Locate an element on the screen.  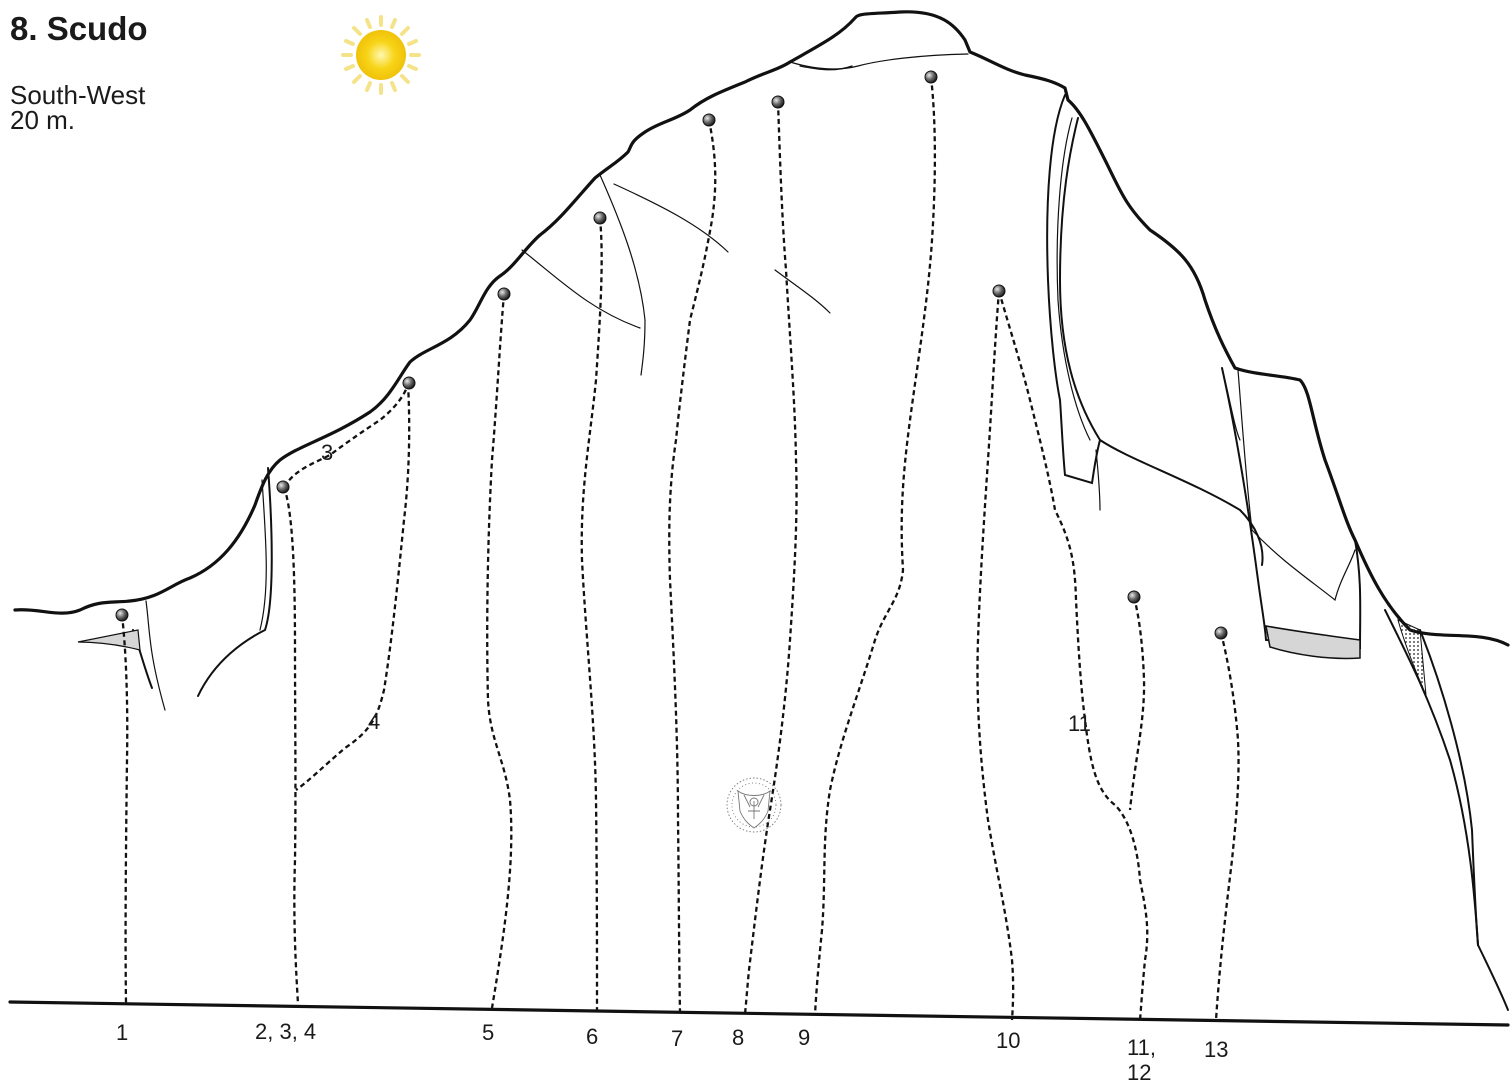
sector-title: 8. Scudo is located at coordinates (79, 28).